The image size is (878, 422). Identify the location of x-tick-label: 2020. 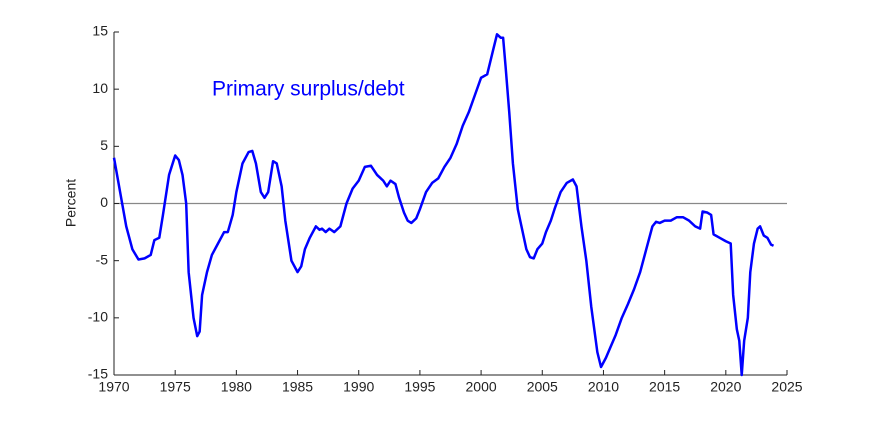
(725, 387).